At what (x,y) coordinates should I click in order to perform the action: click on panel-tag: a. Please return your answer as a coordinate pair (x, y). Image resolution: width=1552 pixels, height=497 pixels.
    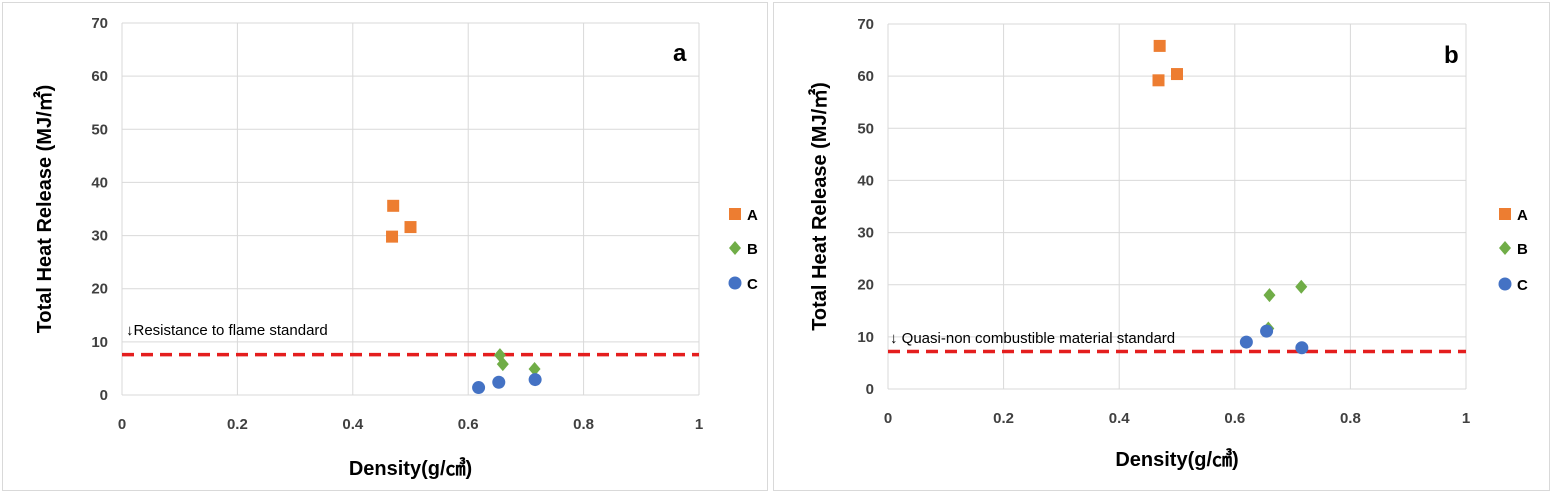
    Looking at the image, I should click on (680, 53).